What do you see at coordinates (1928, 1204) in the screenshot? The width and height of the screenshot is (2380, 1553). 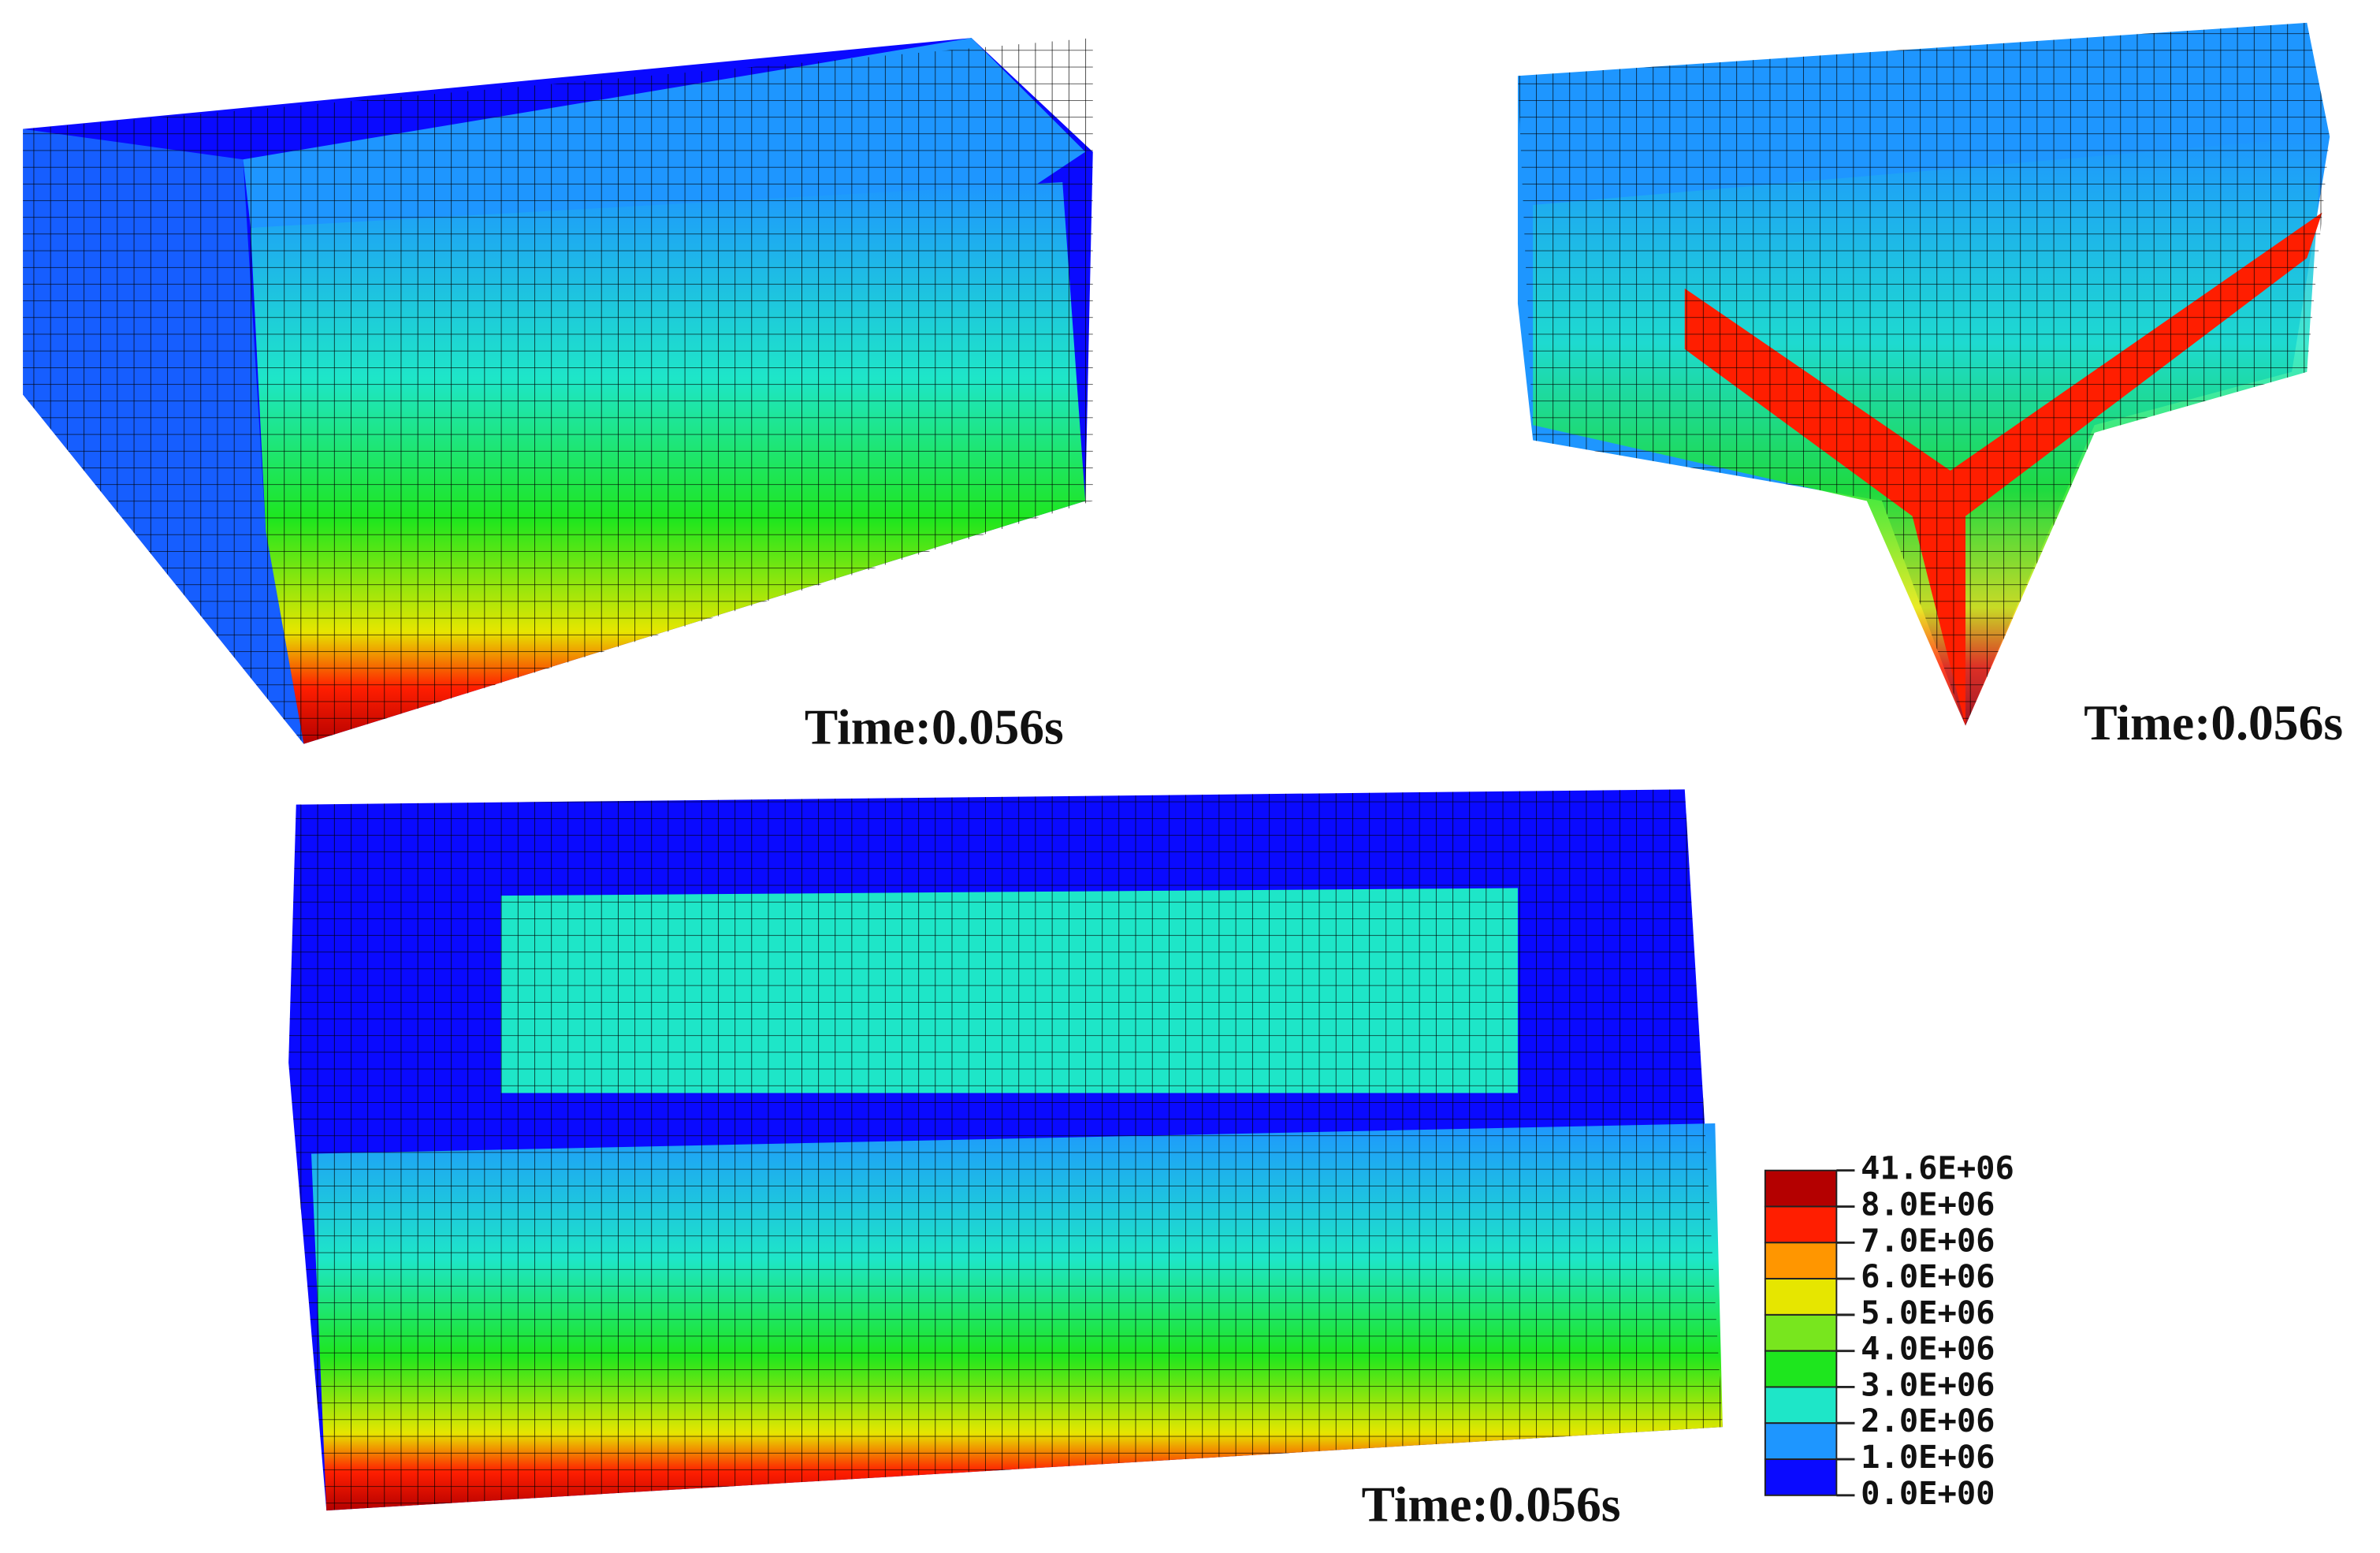 I see `legend-label: 8.0E+06` at bounding box center [1928, 1204].